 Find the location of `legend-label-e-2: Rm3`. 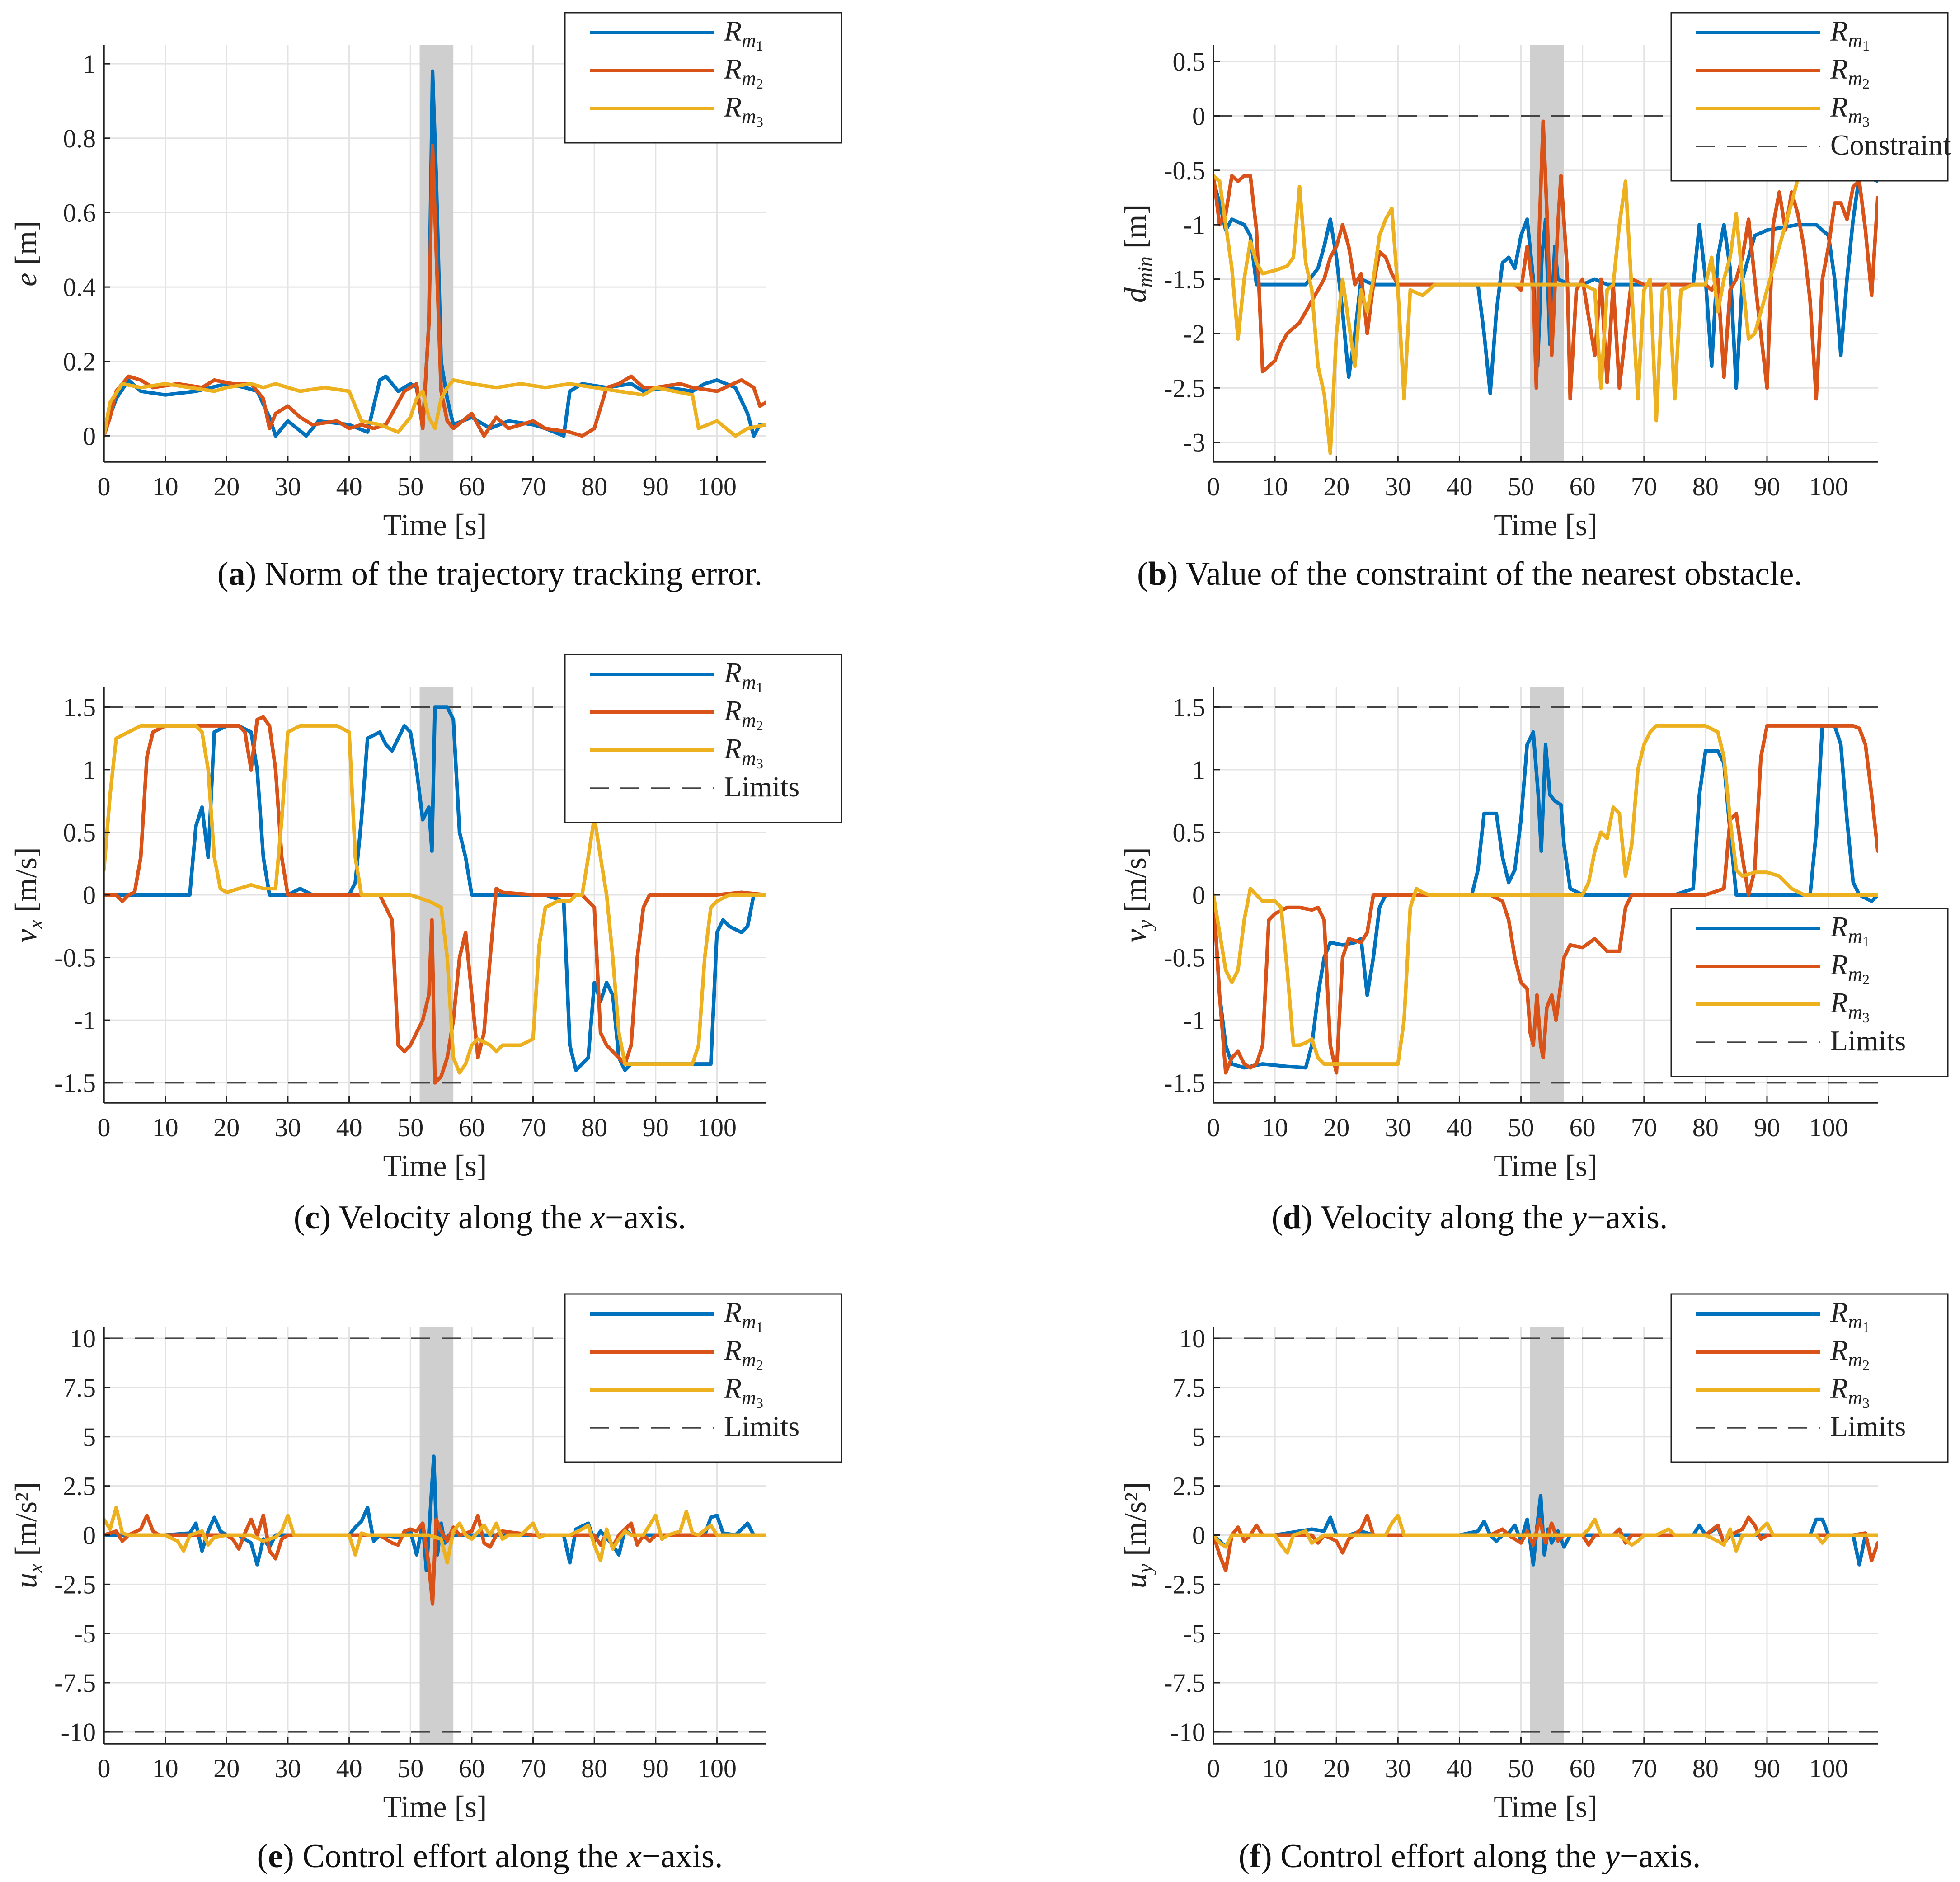

legend-label-e-2: Rm3 is located at coordinates (743, 1391).